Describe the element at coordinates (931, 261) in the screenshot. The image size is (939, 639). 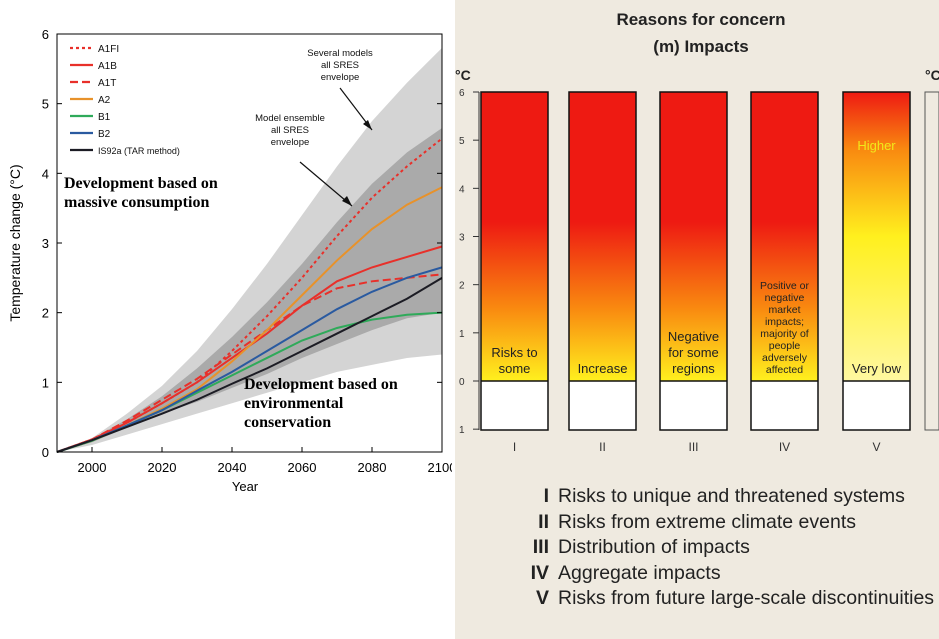
I see `clipped-neighbor-frame` at that location.